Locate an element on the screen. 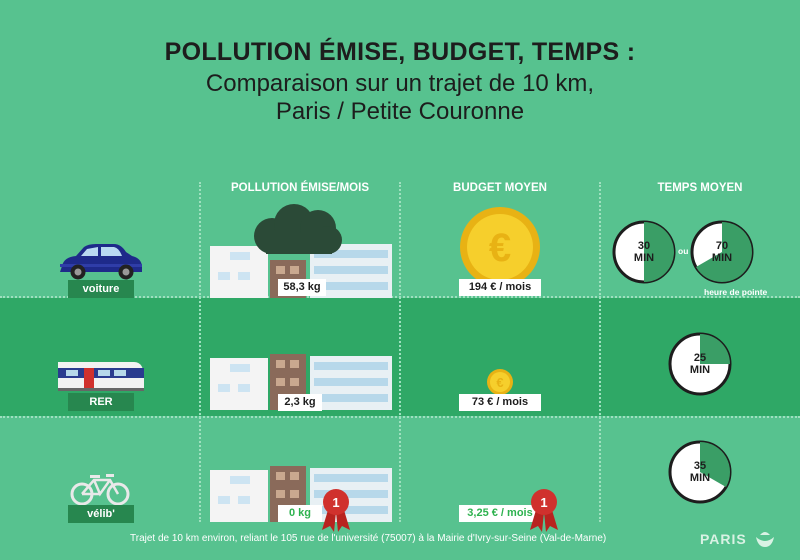  city-buildings-icon is located at coordinates (301, 494).